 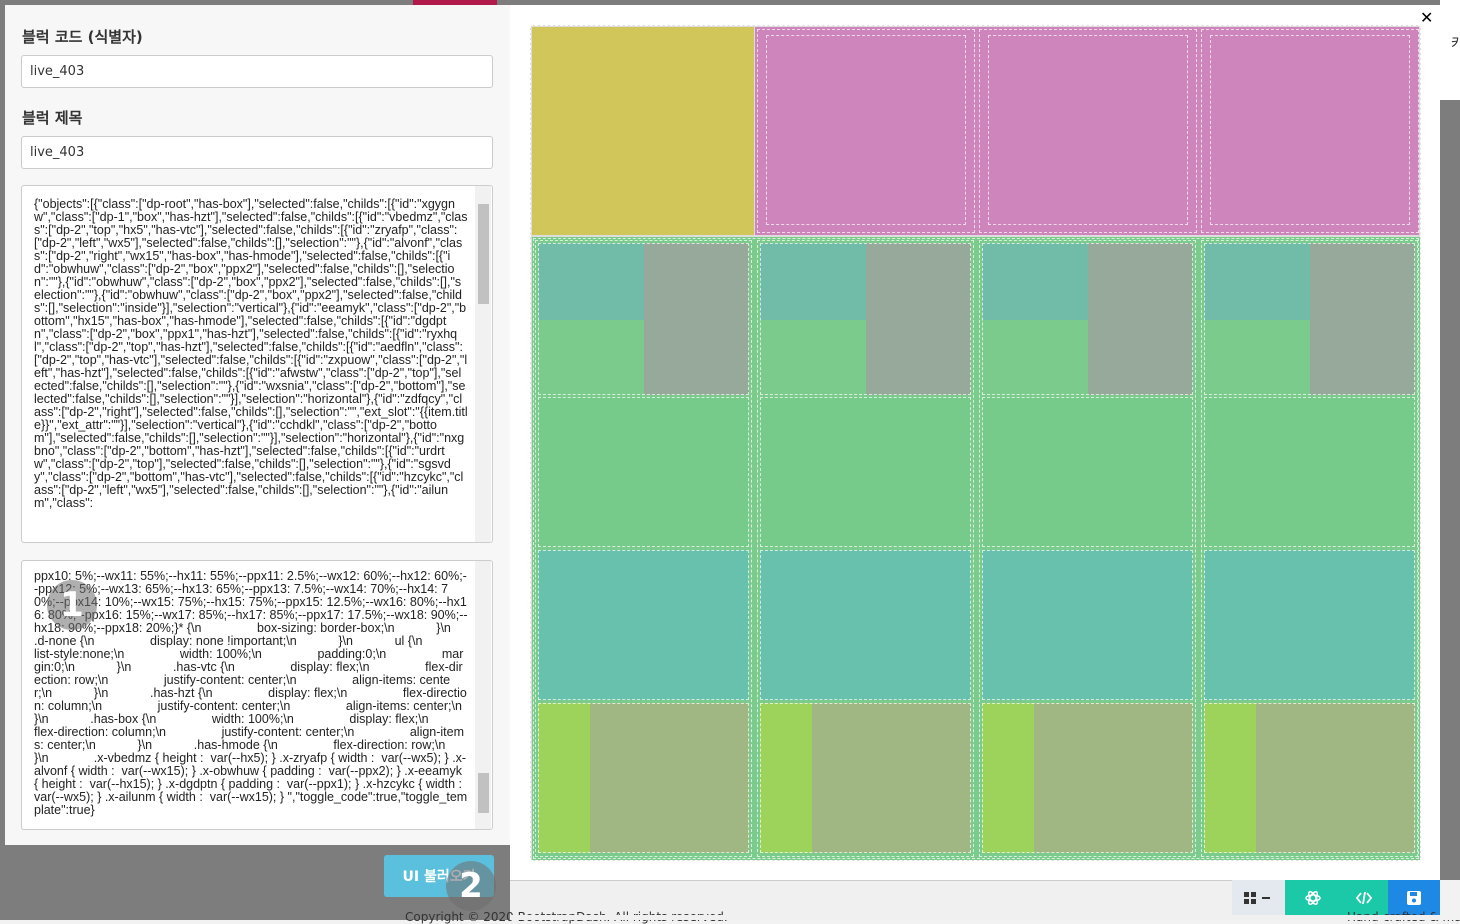 What do you see at coordinates (52, 118) in the screenshot?
I see `field-label: 블럭 제목` at bounding box center [52, 118].